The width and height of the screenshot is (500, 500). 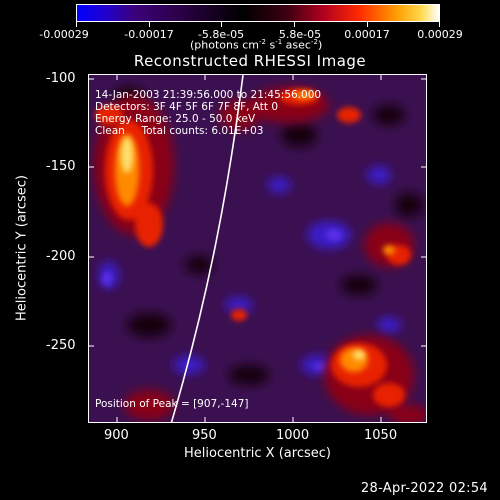 What do you see at coordinates (61, 166) in the screenshot?
I see `y-tick-label: -150` at bounding box center [61, 166].